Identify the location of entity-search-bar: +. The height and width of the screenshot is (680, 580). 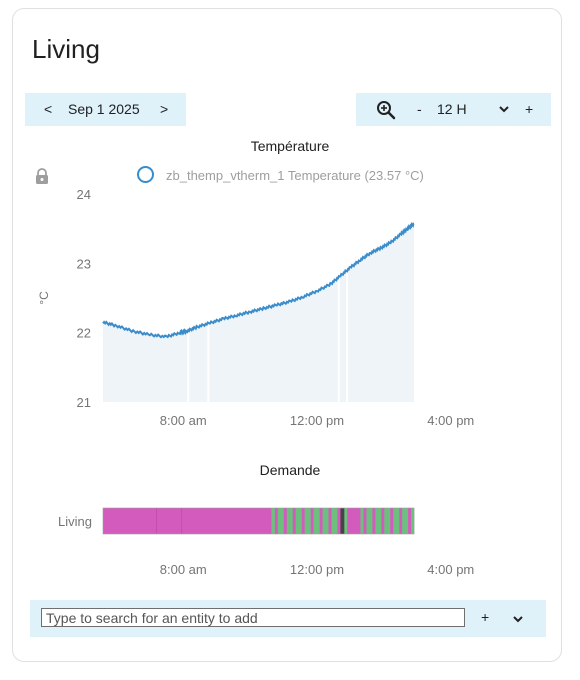
(288, 618).